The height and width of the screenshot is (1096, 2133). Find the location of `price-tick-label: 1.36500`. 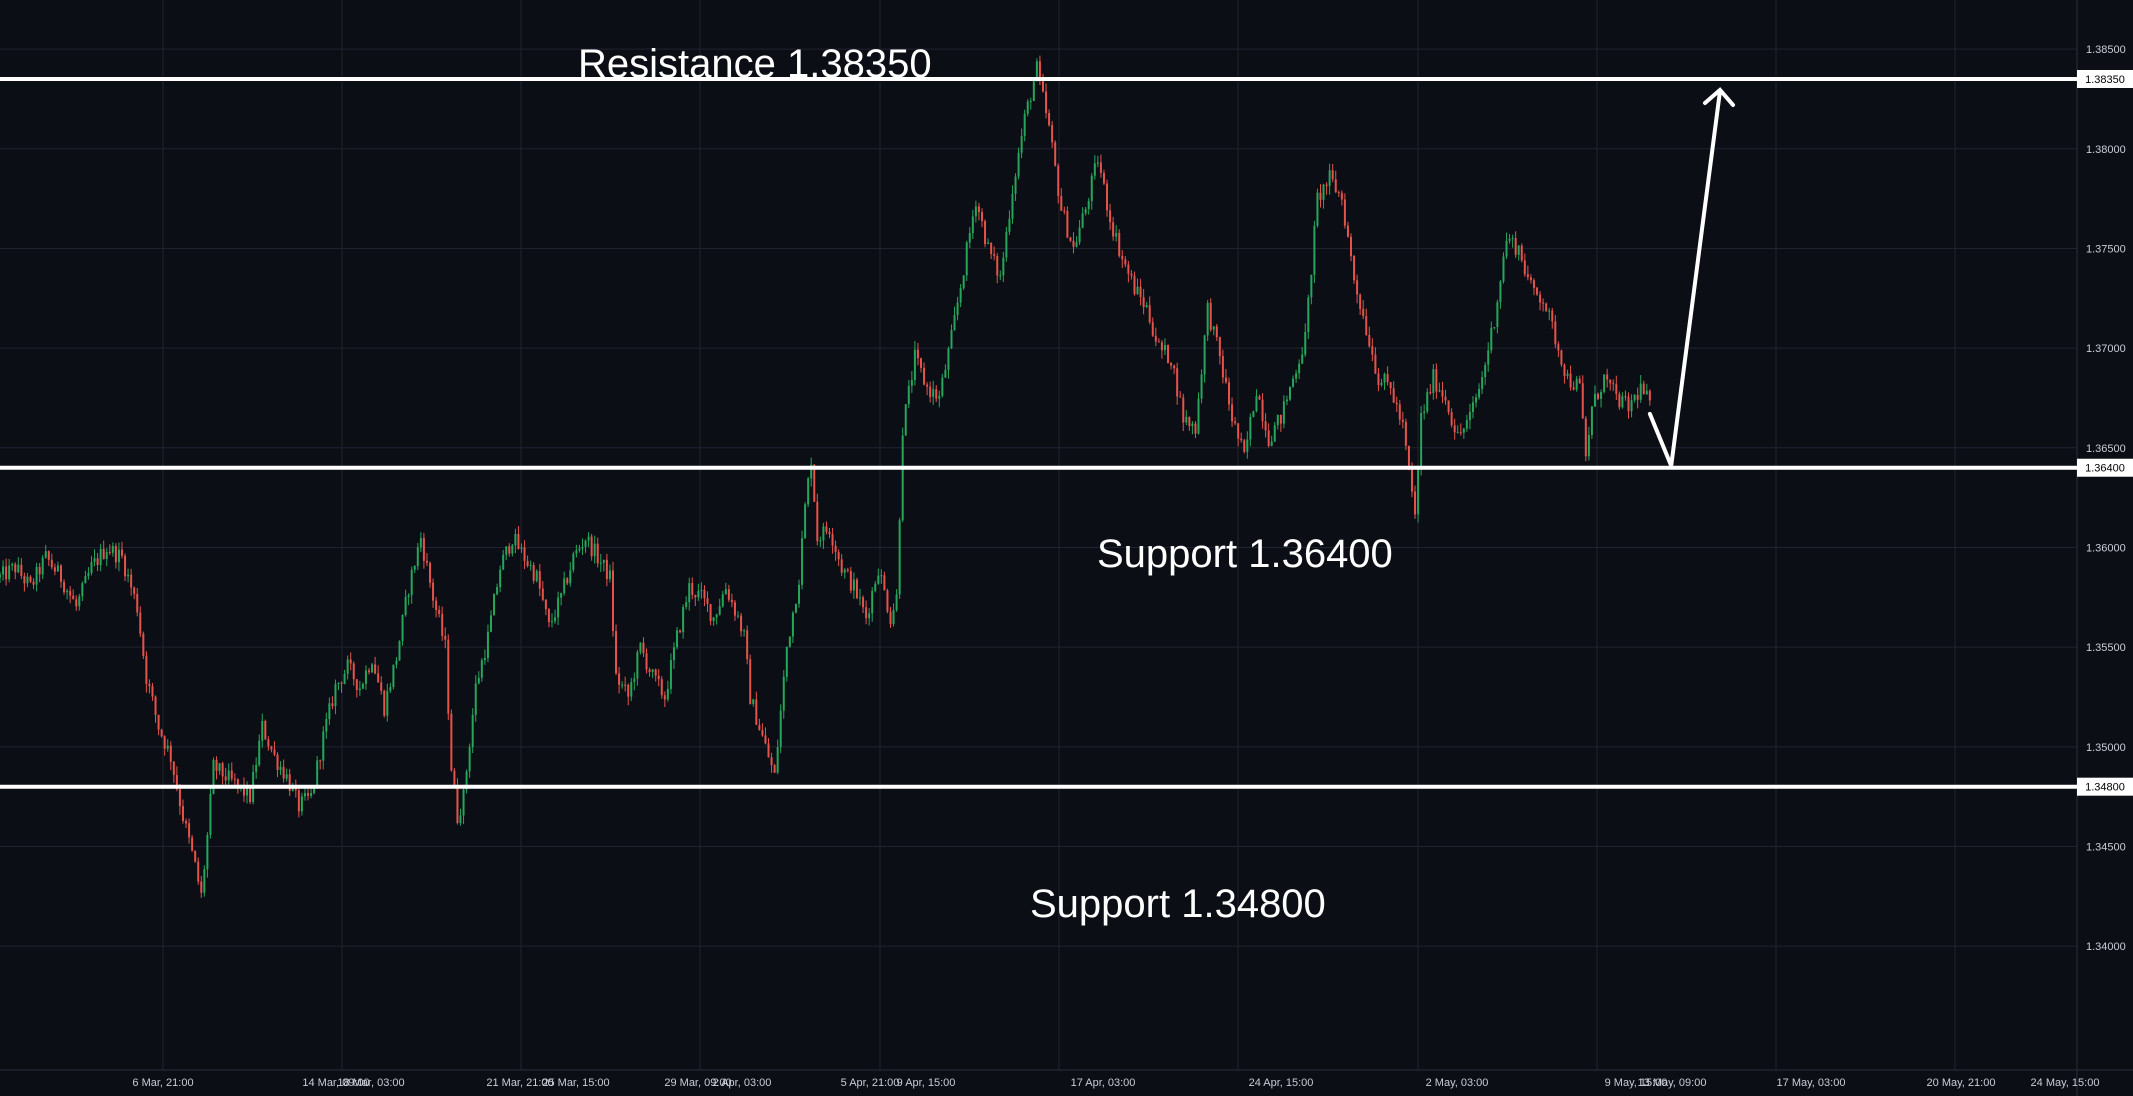

price-tick-label: 1.36500 is located at coordinates (2106, 449).